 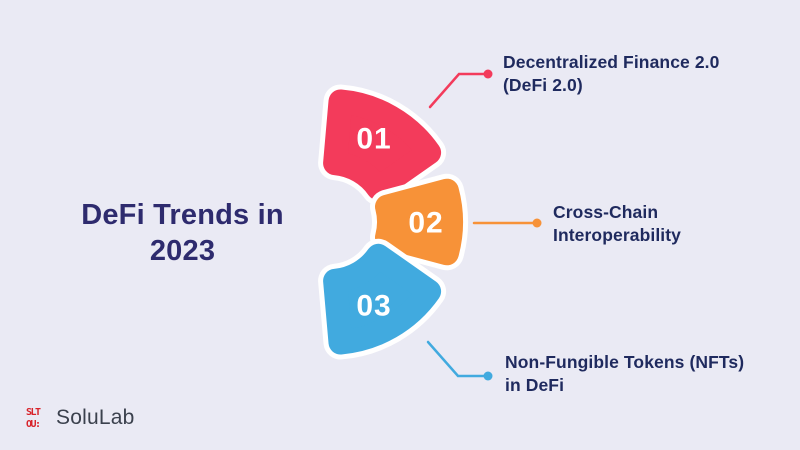 What do you see at coordinates (373, 306) in the screenshot?
I see `segment-03-number: 03` at bounding box center [373, 306].